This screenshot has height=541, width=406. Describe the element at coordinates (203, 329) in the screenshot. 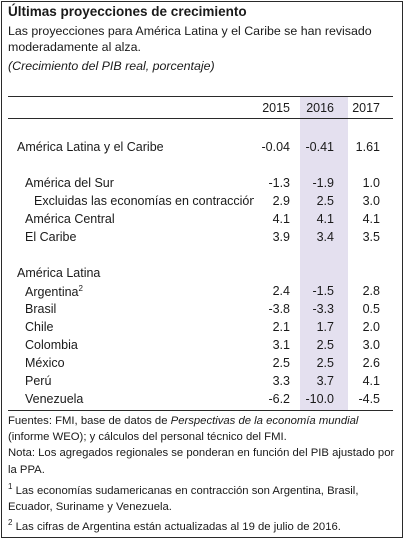

I see `table-row: Chile 2.1 1.7 2.0` at that location.